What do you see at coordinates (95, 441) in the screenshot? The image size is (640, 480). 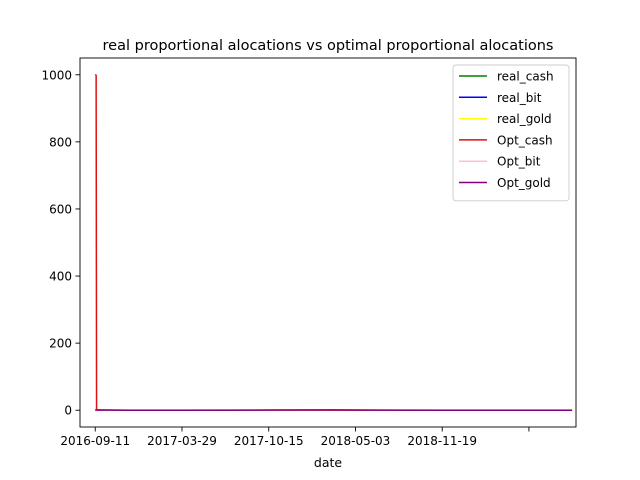 I see `x-tick-label: 2016-09-11` at bounding box center [95, 441].